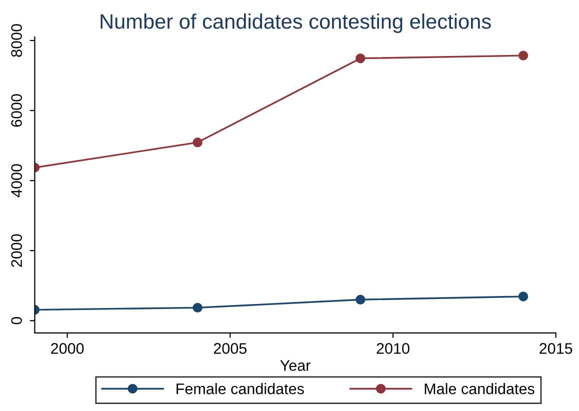 The width and height of the screenshot is (579, 411). Describe the element at coordinates (67, 348) in the screenshot. I see `x-tick-label: 2000` at that location.